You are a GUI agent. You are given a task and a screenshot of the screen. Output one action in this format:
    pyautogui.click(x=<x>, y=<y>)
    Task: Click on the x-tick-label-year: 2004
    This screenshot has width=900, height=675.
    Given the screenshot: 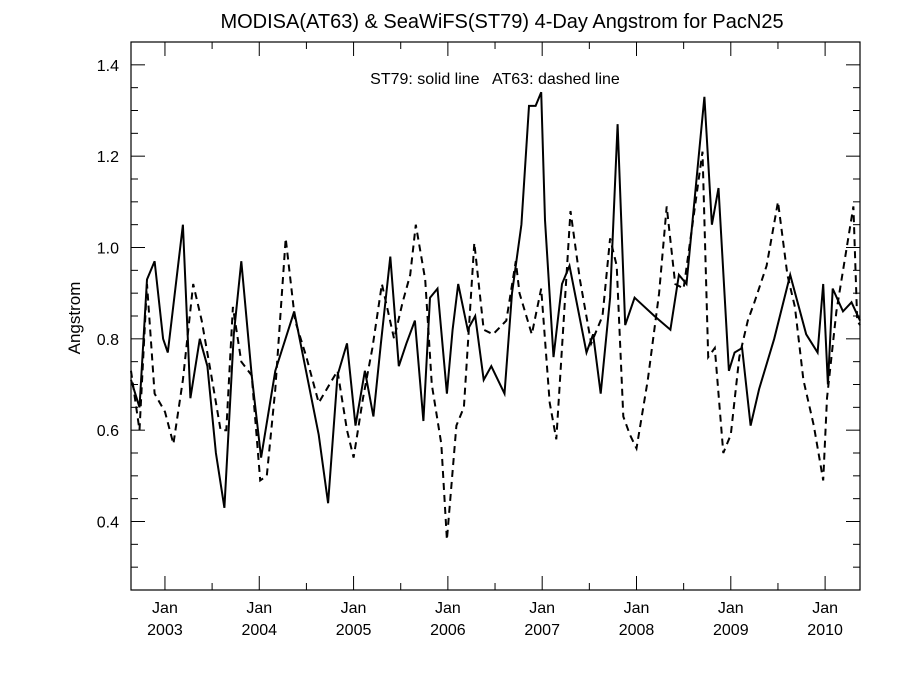 What is the action you would take?
    pyautogui.click(x=259, y=630)
    